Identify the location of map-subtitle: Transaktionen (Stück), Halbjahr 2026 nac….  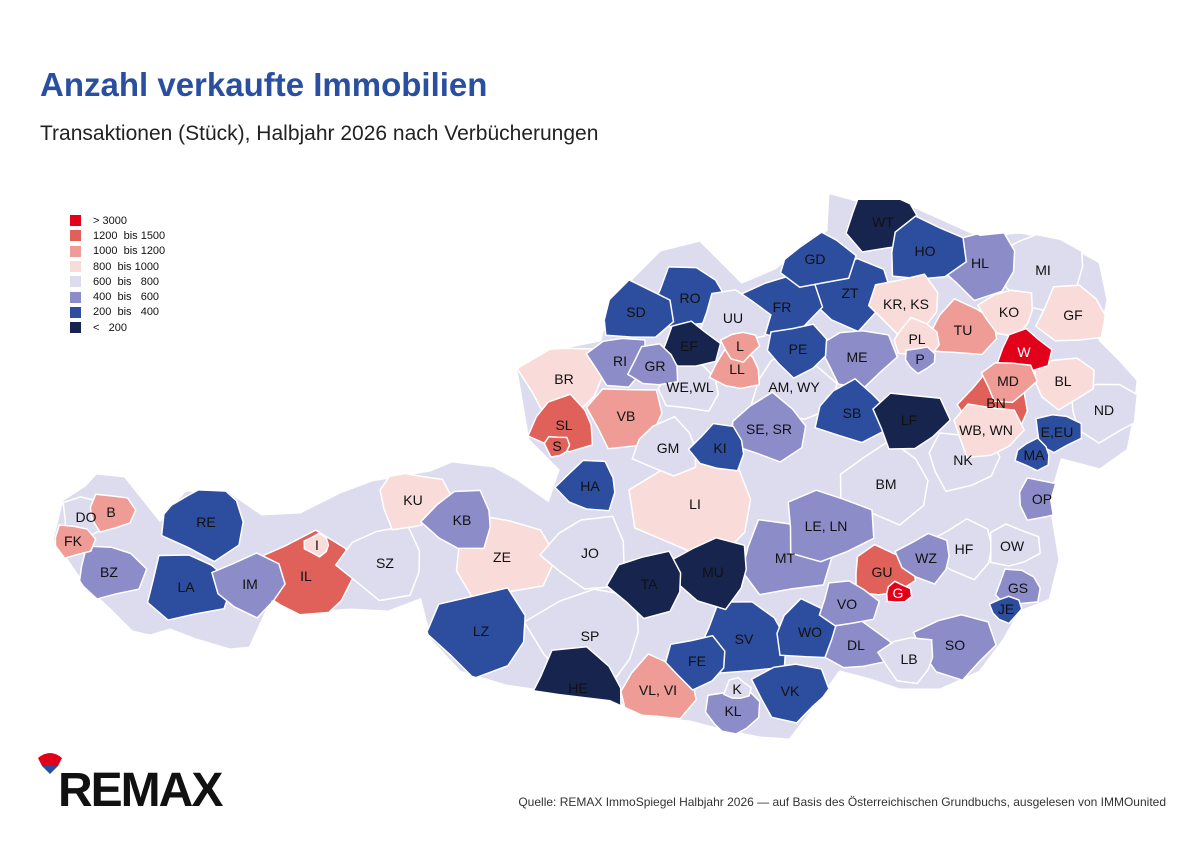
(319, 133).